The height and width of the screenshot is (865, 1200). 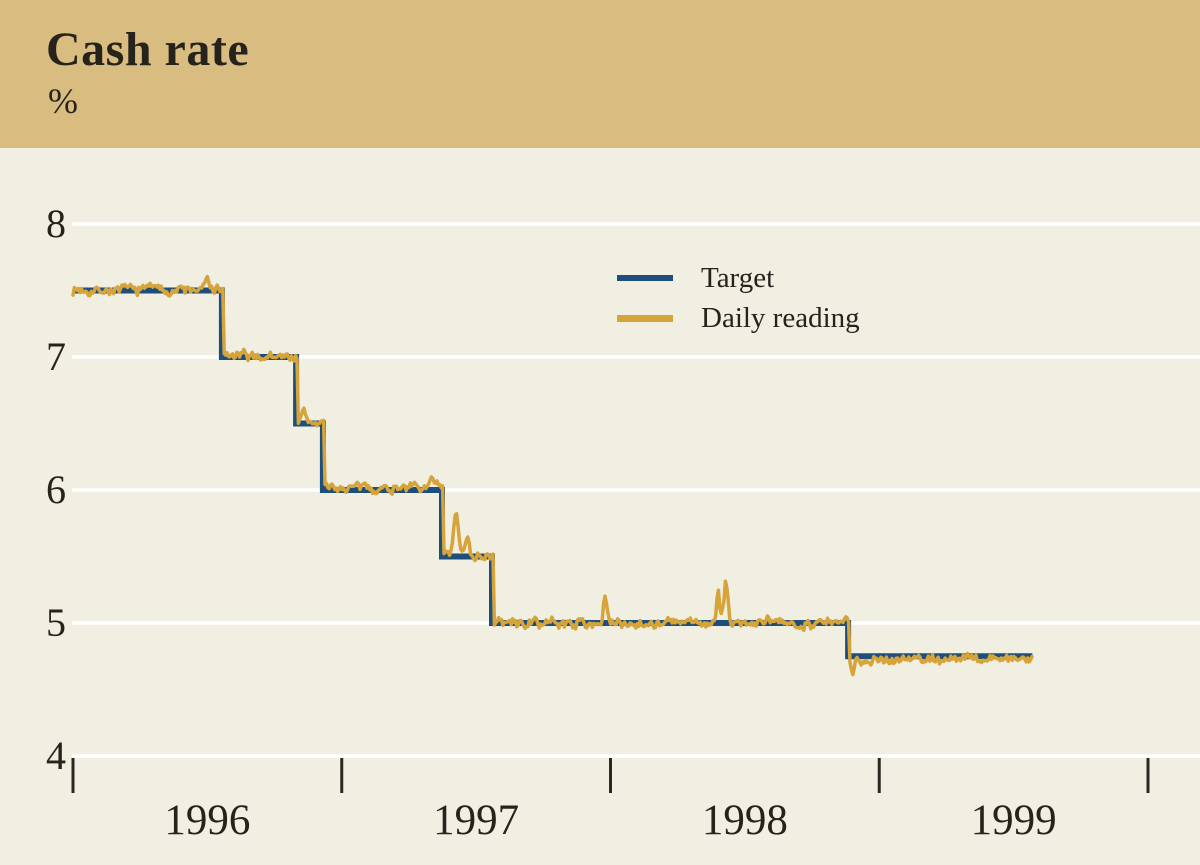 I want to click on daily-reading-line-swatch, so click(x=645, y=318).